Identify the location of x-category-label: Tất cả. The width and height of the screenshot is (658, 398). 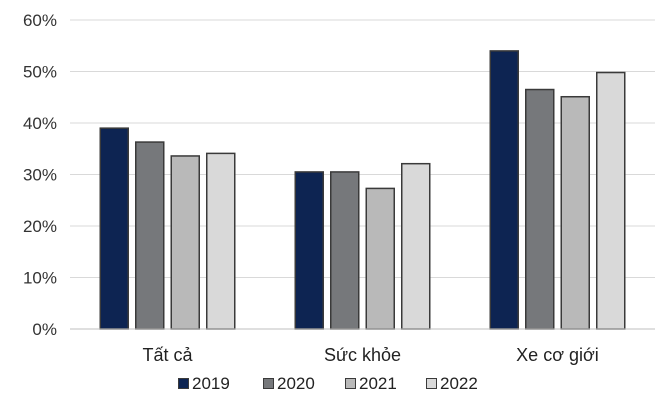
(167, 355).